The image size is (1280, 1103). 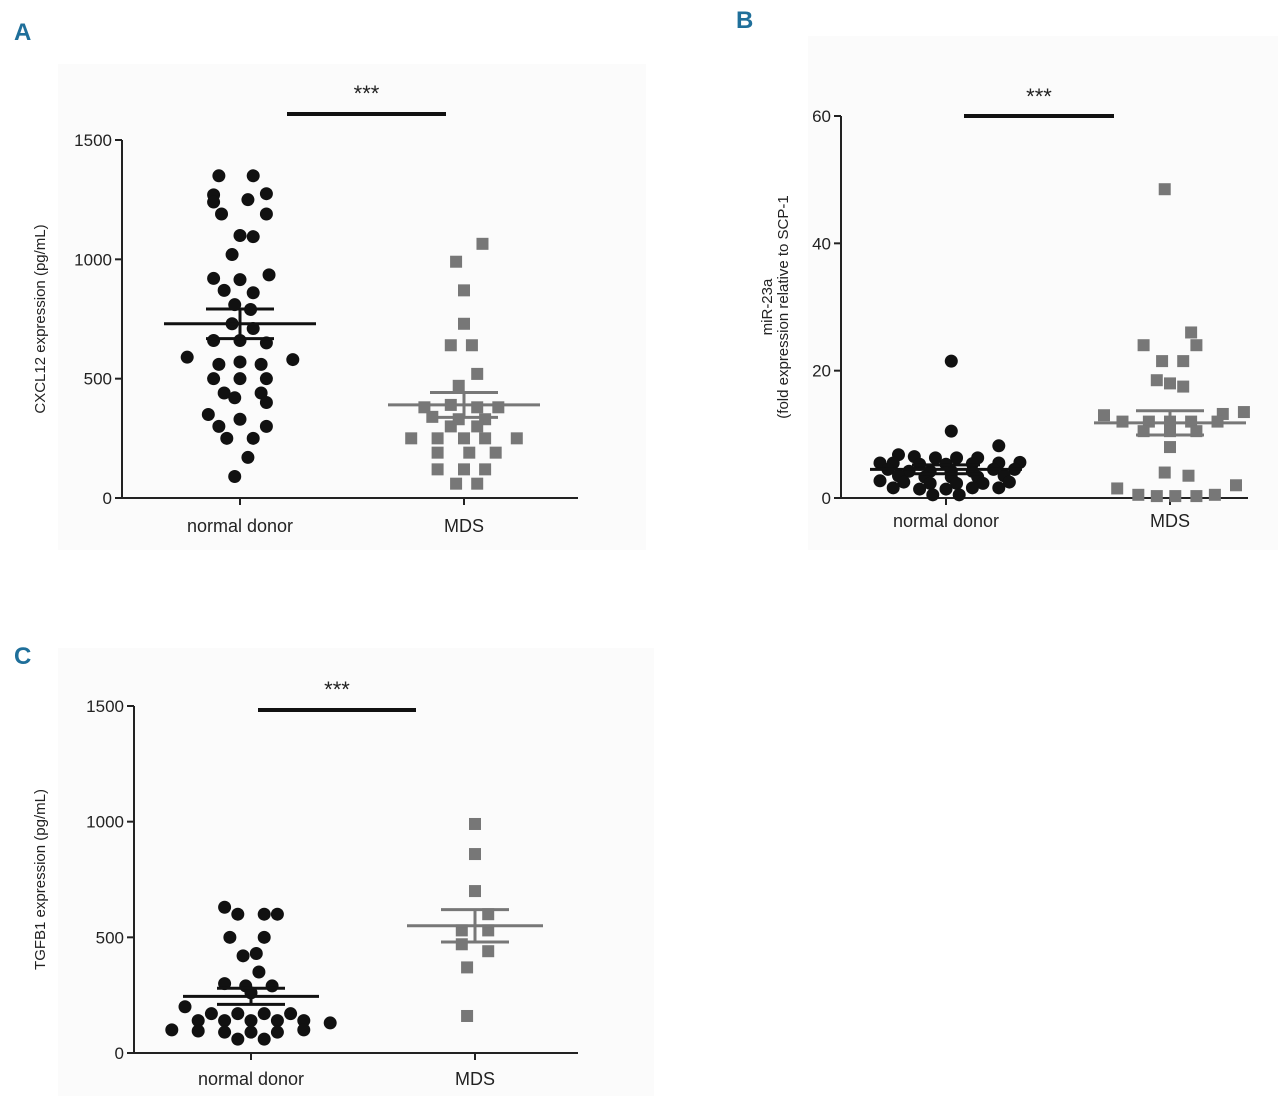 I want to click on y-tick-label-a: 1500, so click(x=93, y=140).